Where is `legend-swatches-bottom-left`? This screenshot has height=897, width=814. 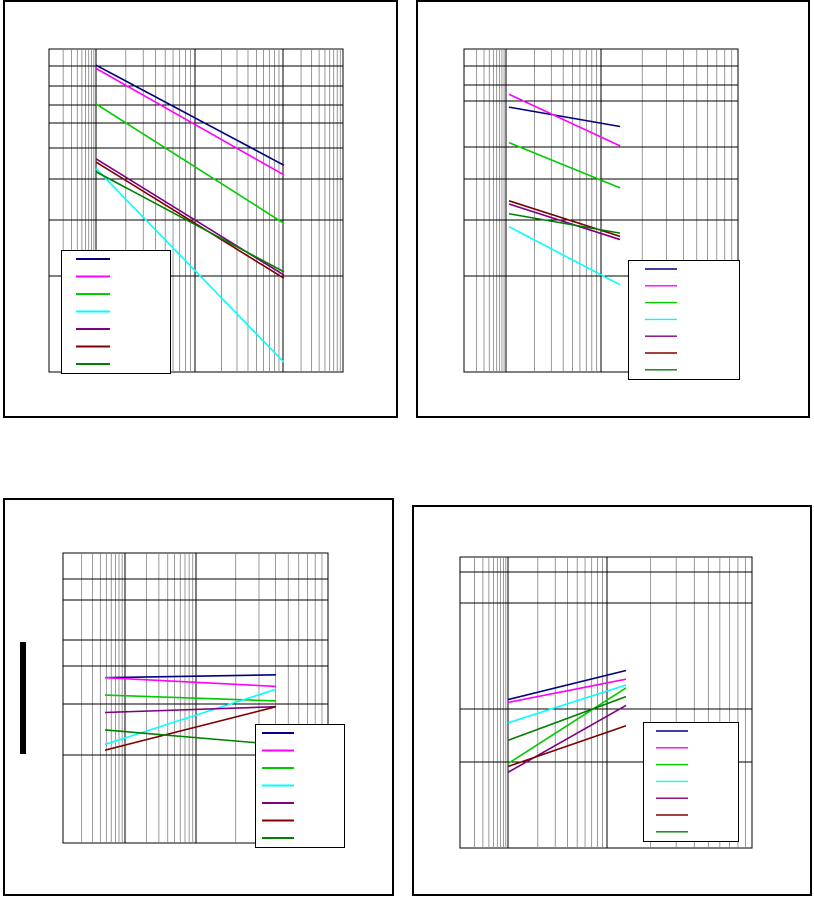
legend-swatches-bottom-left is located at coordinates (278, 785).